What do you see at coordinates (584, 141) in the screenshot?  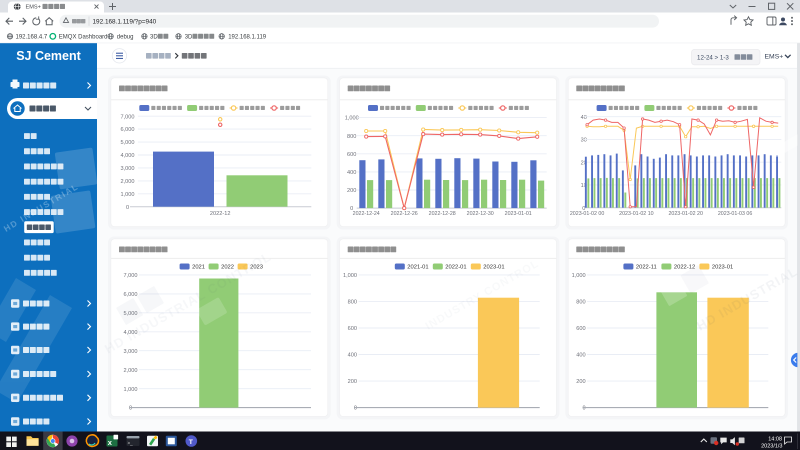 I see `svg-text: 30` at bounding box center [584, 141].